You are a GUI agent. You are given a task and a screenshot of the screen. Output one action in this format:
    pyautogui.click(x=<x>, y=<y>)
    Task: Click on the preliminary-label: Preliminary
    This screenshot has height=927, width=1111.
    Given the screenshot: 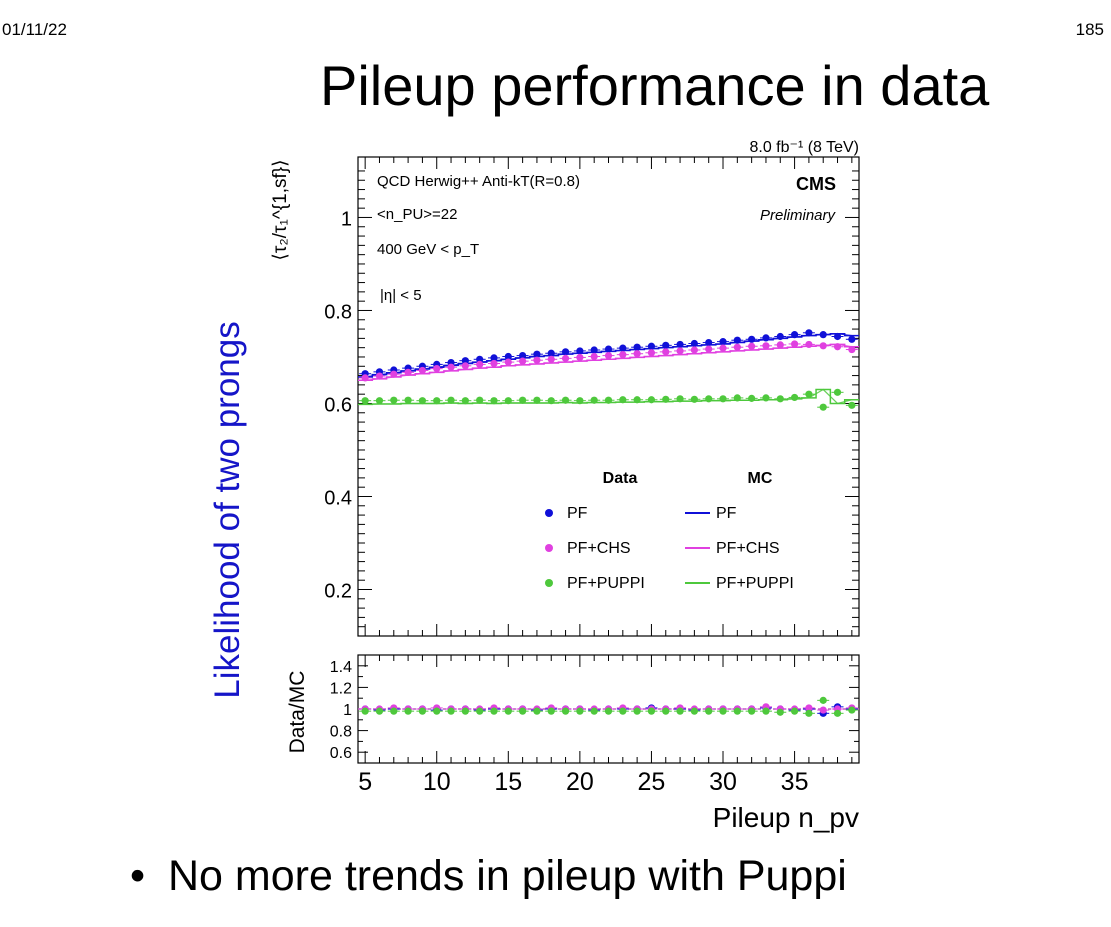 What is the action you would take?
    pyautogui.click(x=798, y=215)
    